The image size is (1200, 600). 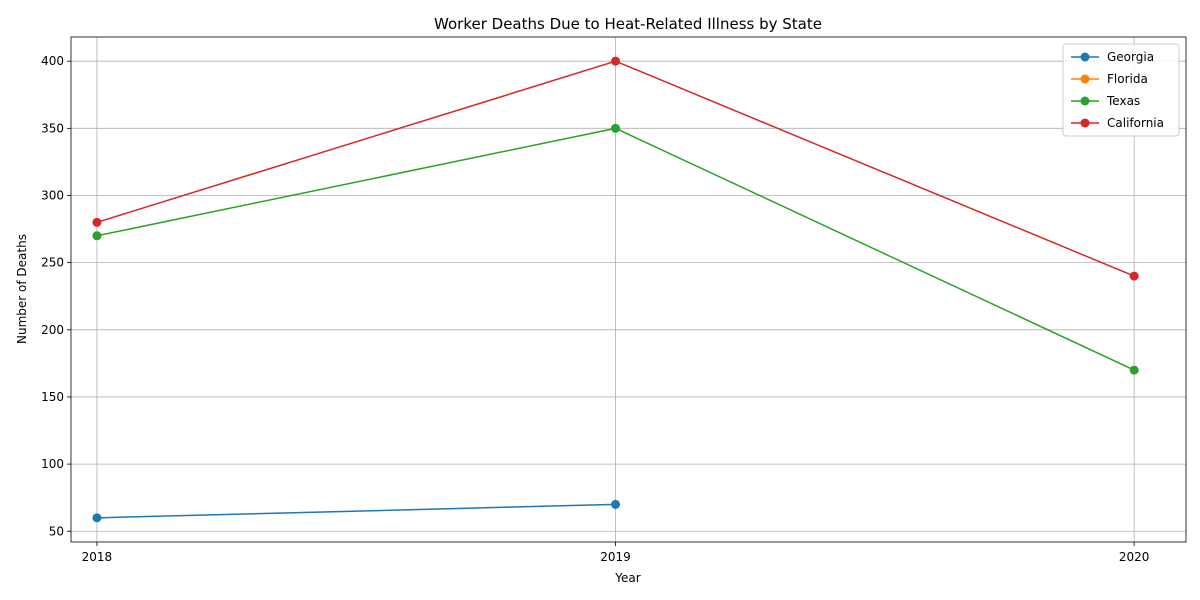 What do you see at coordinates (97, 557) in the screenshot?
I see `x-tick-label: 2018` at bounding box center [97, 557].